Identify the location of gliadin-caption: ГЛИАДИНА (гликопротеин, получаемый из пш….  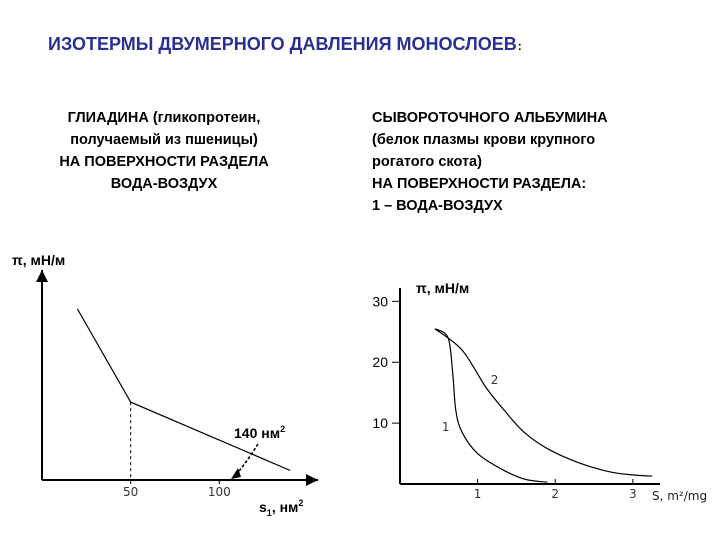
(164, 151).